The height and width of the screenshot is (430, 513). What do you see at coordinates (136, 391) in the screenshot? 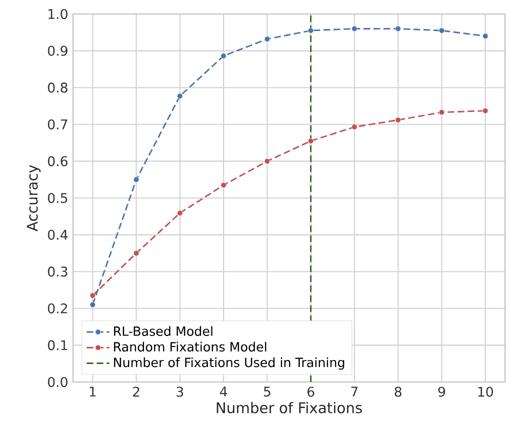
I see `x-tick-label: 2` at bounding box center [136, 391].